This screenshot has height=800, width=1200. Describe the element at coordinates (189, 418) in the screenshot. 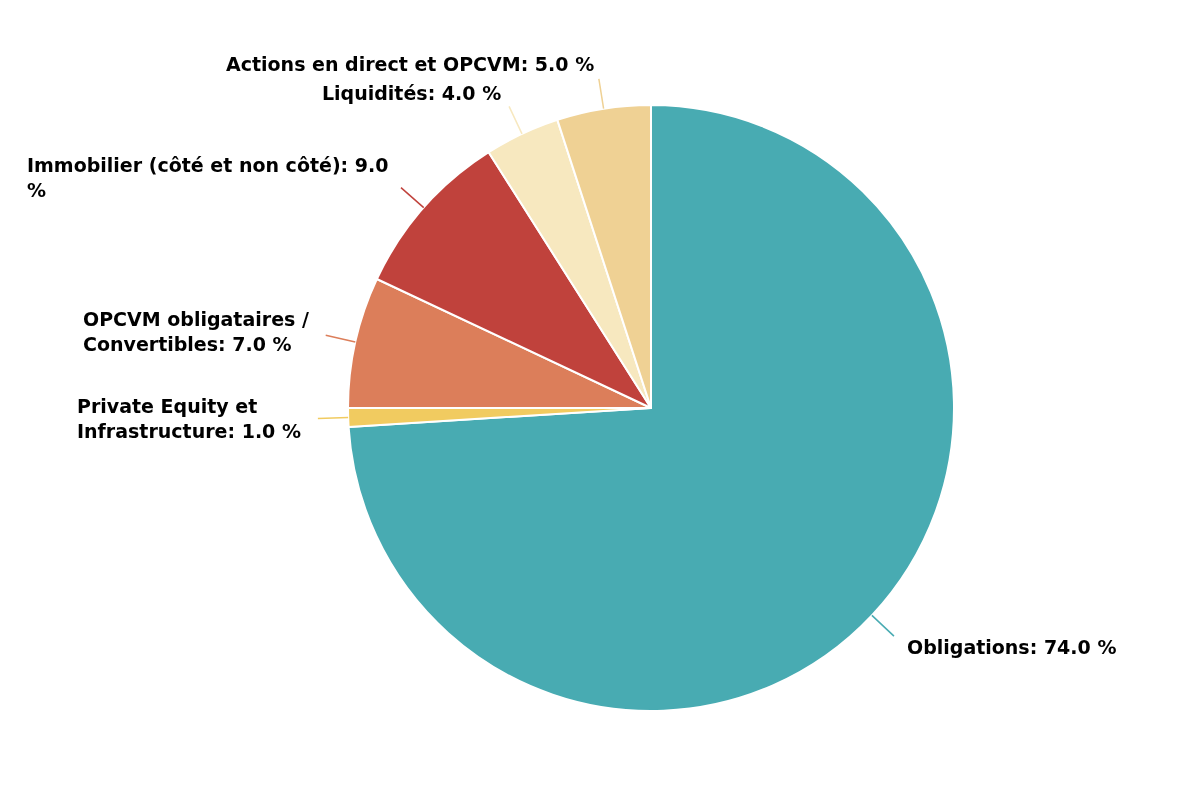

I see `slice-label: Private Equity et Infrastructure: 1.0 %` at that location.